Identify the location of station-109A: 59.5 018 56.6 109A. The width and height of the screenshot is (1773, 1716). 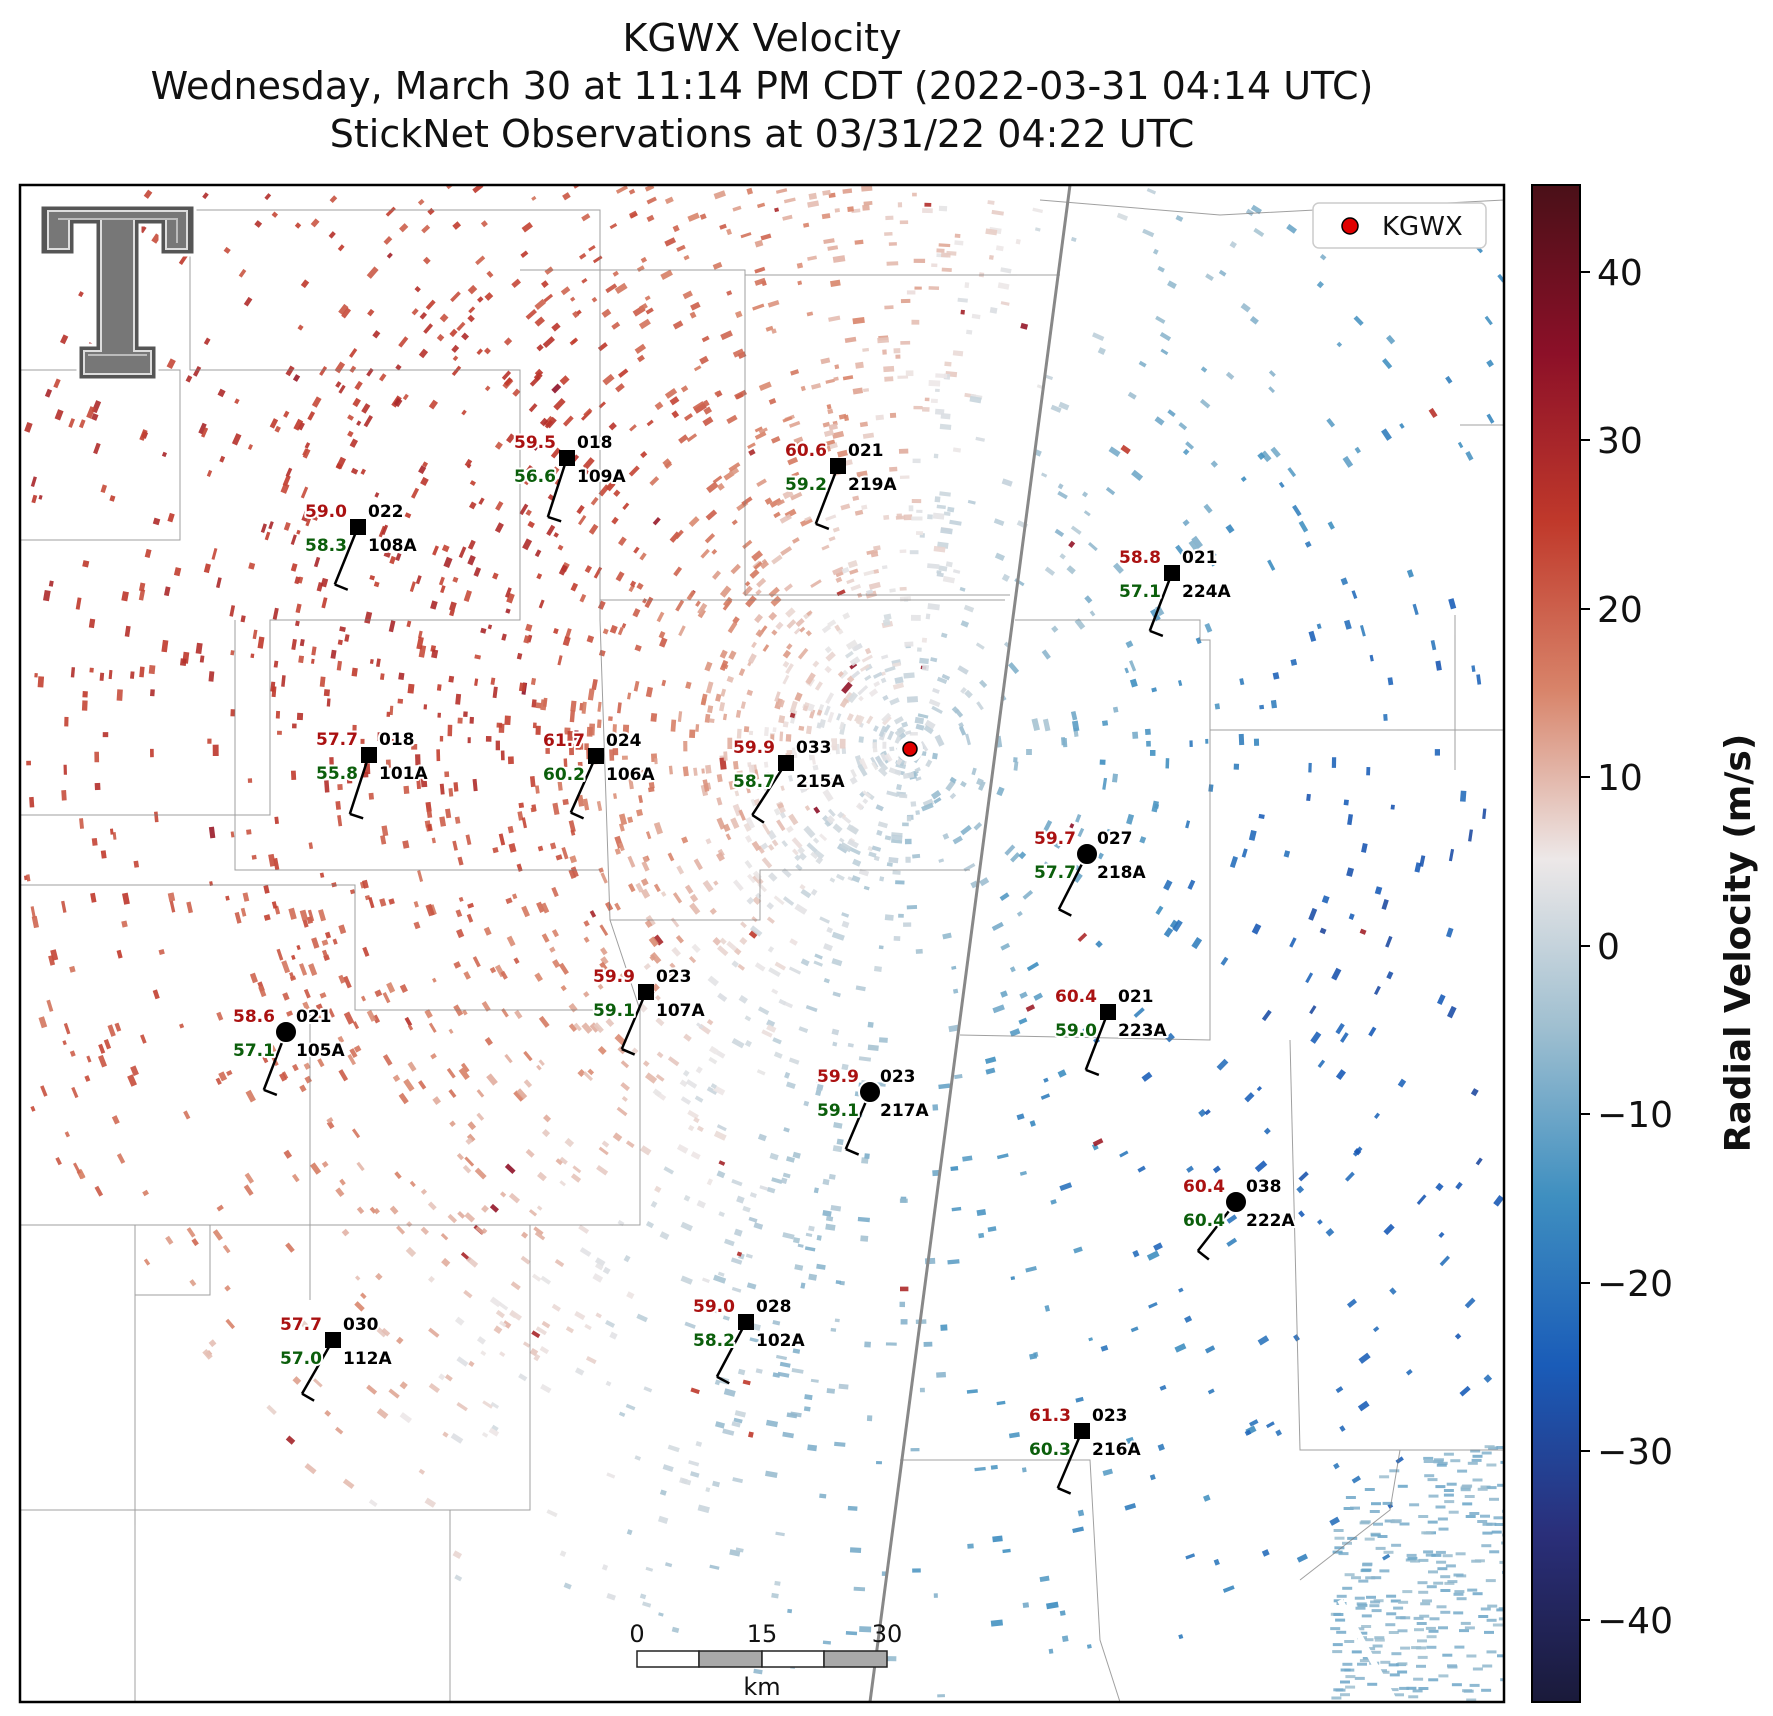
(570, 477).